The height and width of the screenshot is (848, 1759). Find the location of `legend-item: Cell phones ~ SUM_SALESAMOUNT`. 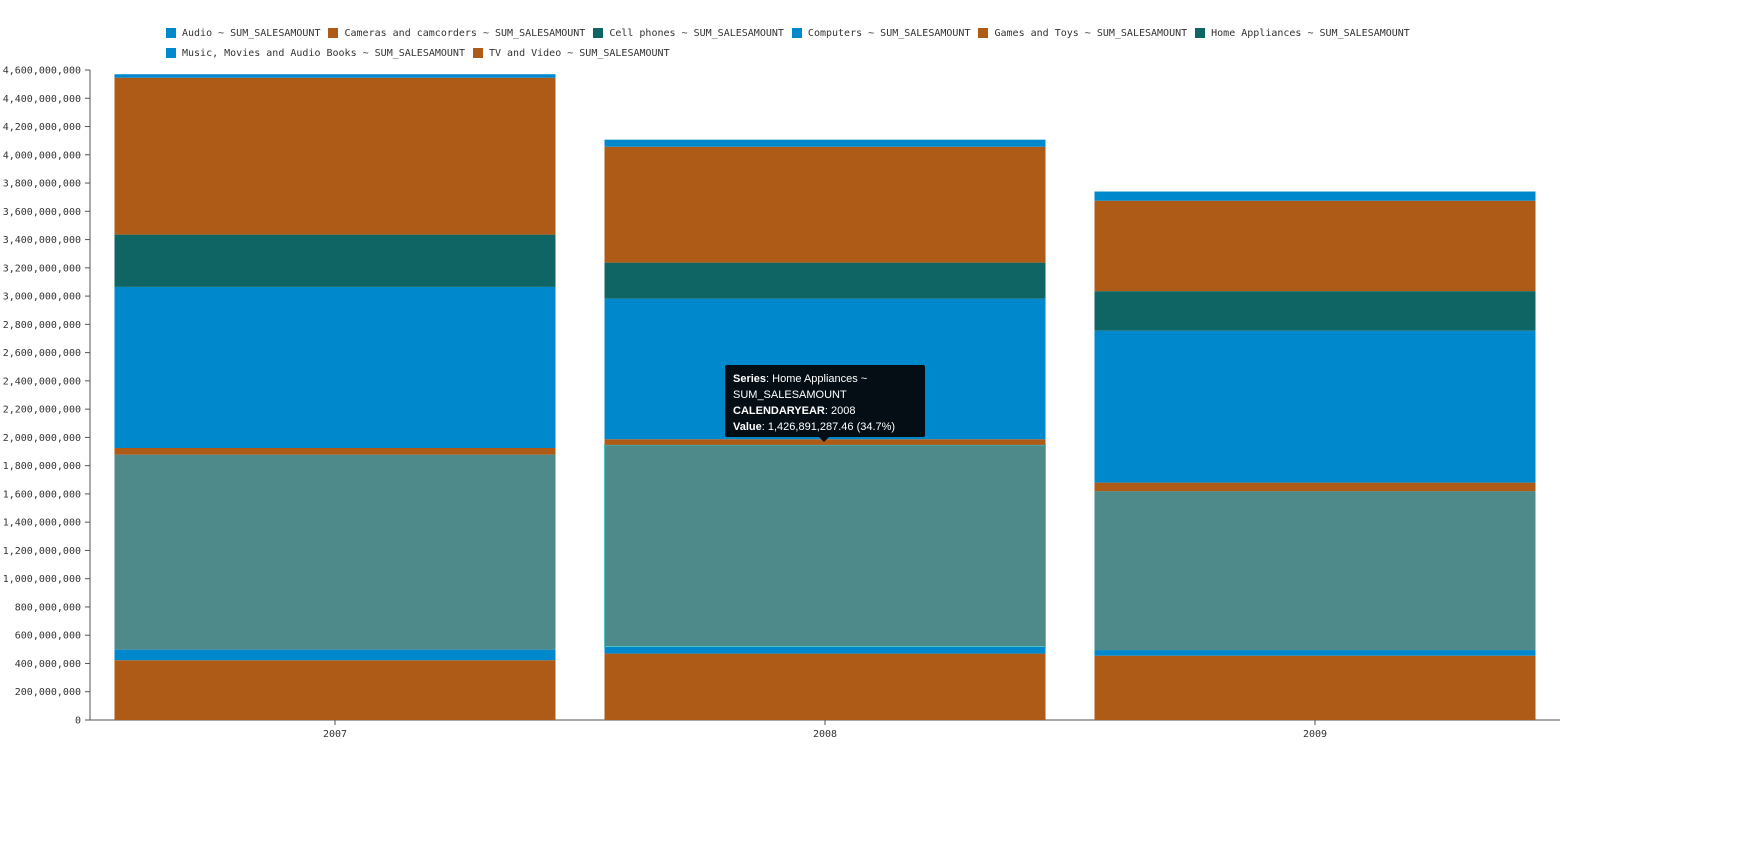

legend-item: Cell phones ~ SUM_SALESAMOUNT is located at coordinates (688, 33).